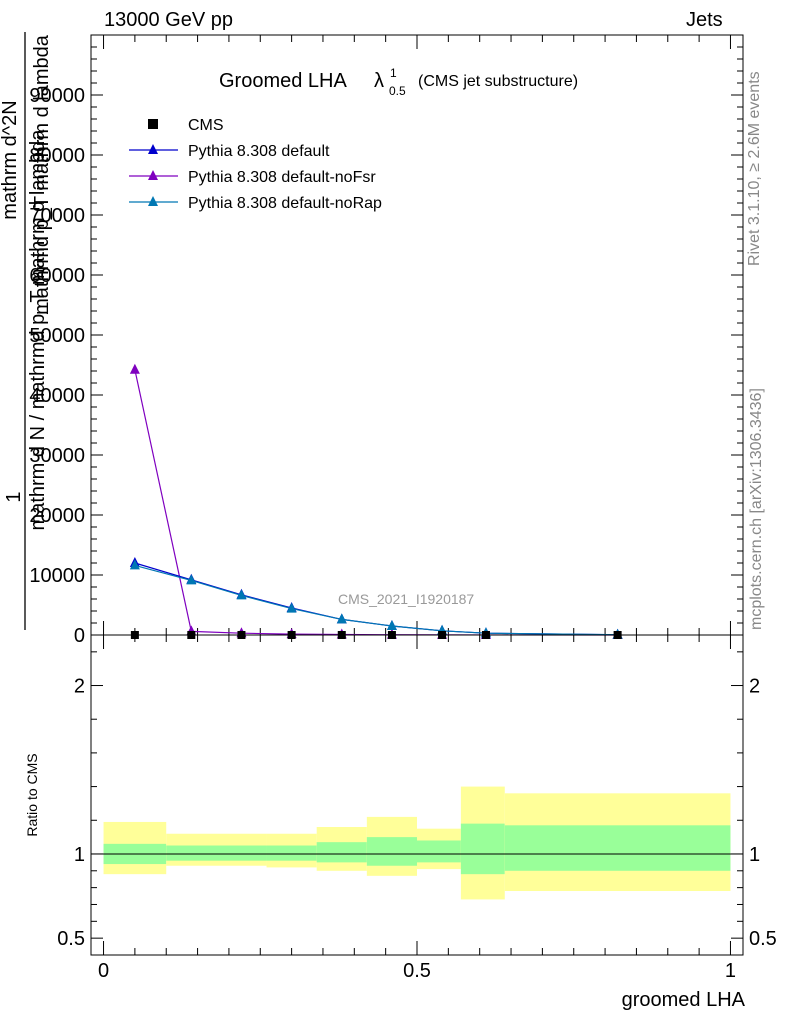 This screenshot has width=786, height=1024. I want to click on legend-label: Pythia 8.308 default-noFsr, so click(282, 177).